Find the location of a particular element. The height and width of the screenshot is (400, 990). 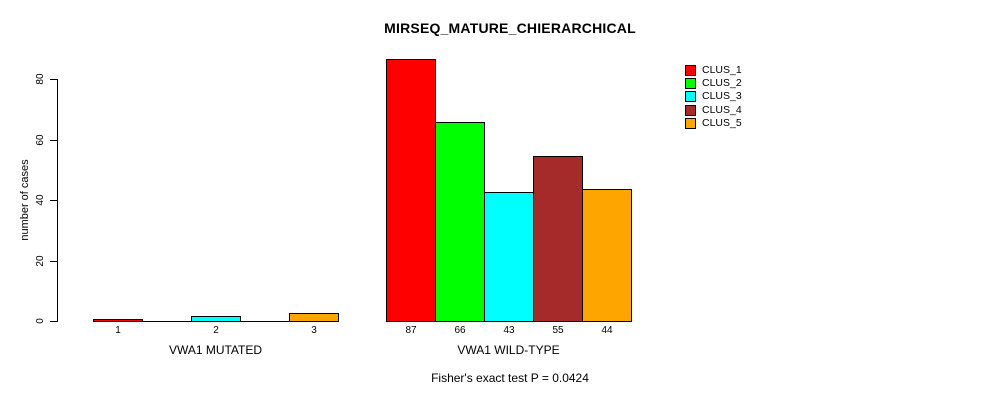

legend-item: CLUS_4 is located at coordinates (713, 110).